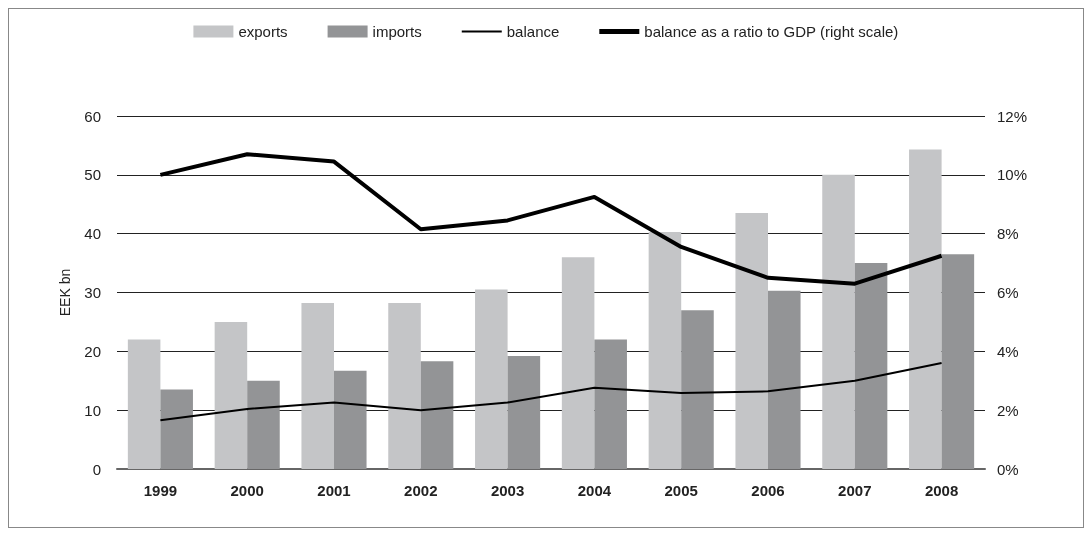  Describe the element at coordinates (941, 490) in the screenshot. I see `x-tick-label: 2008` at that location.